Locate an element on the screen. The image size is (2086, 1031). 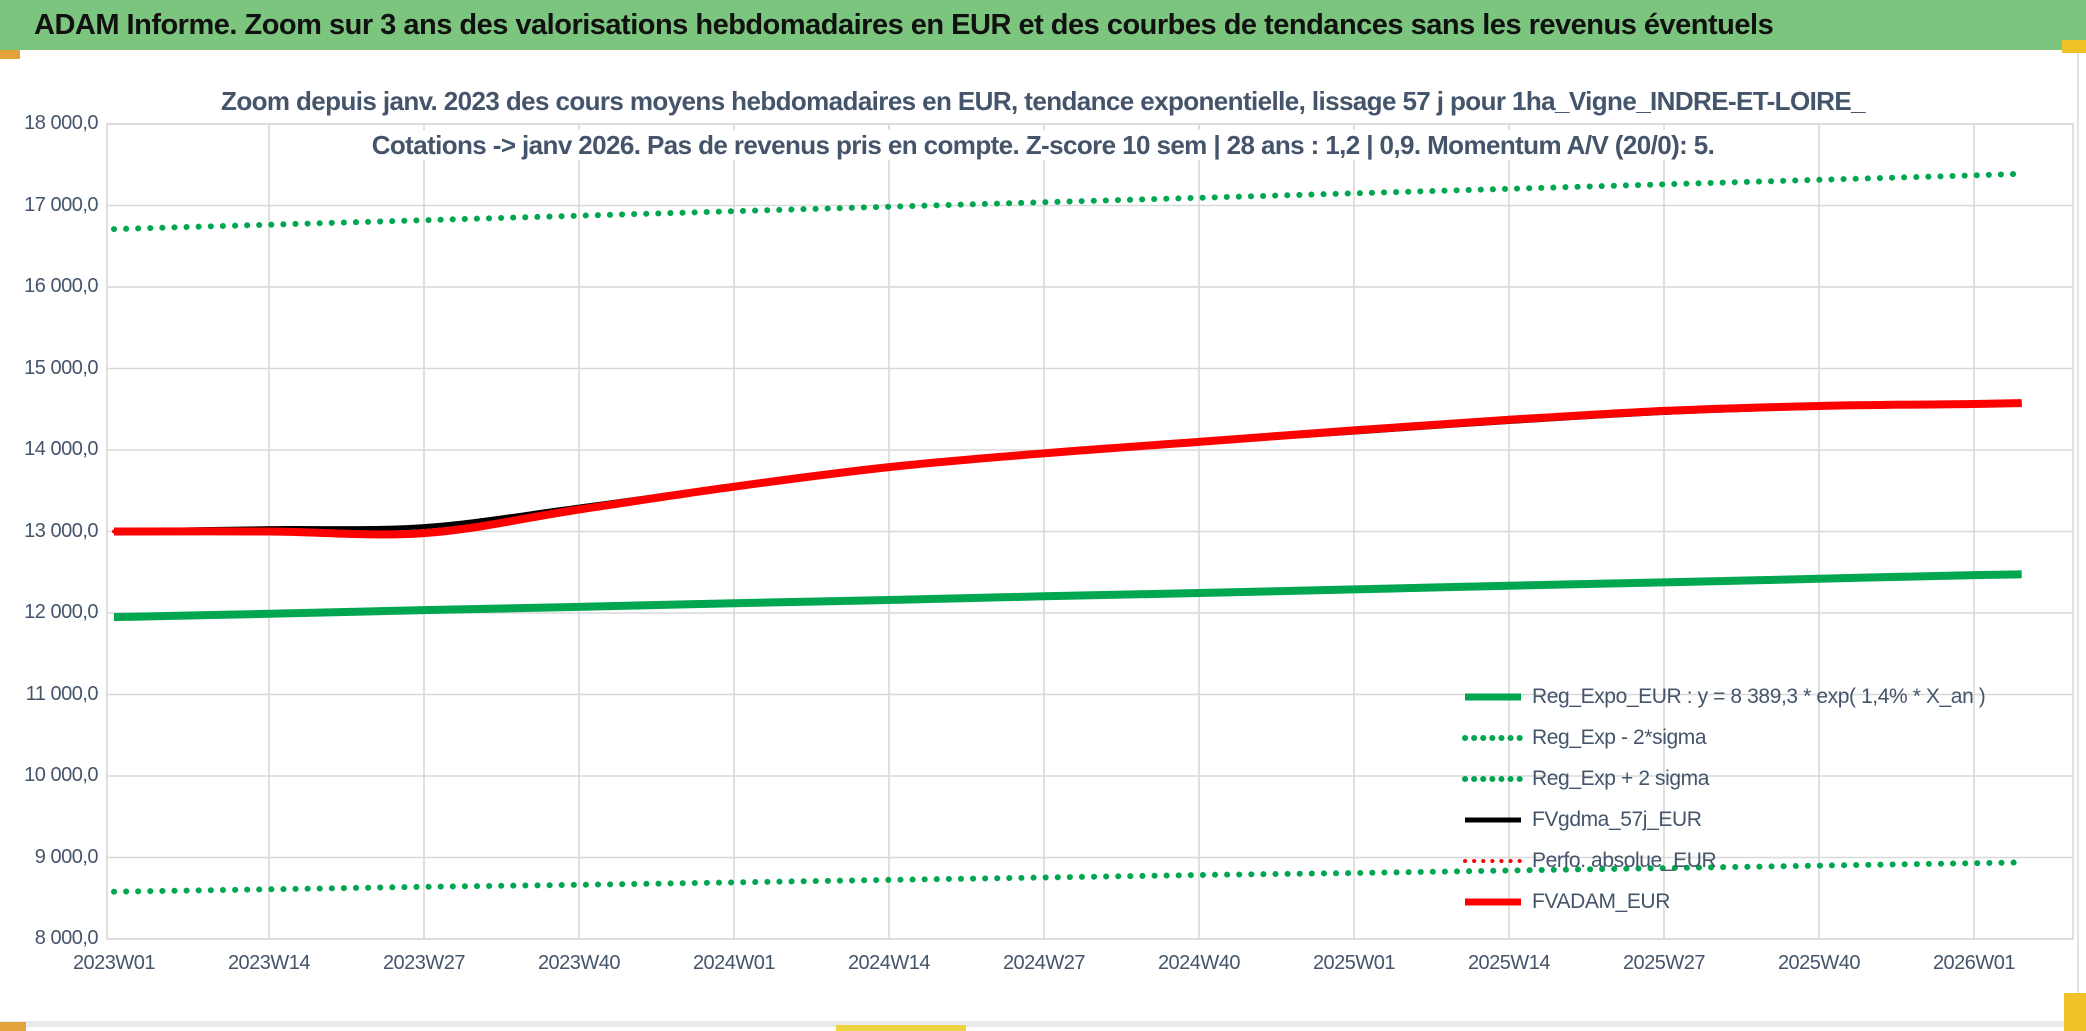
y-tick-label: 8 000,0 is located at coordinates (66, 938).